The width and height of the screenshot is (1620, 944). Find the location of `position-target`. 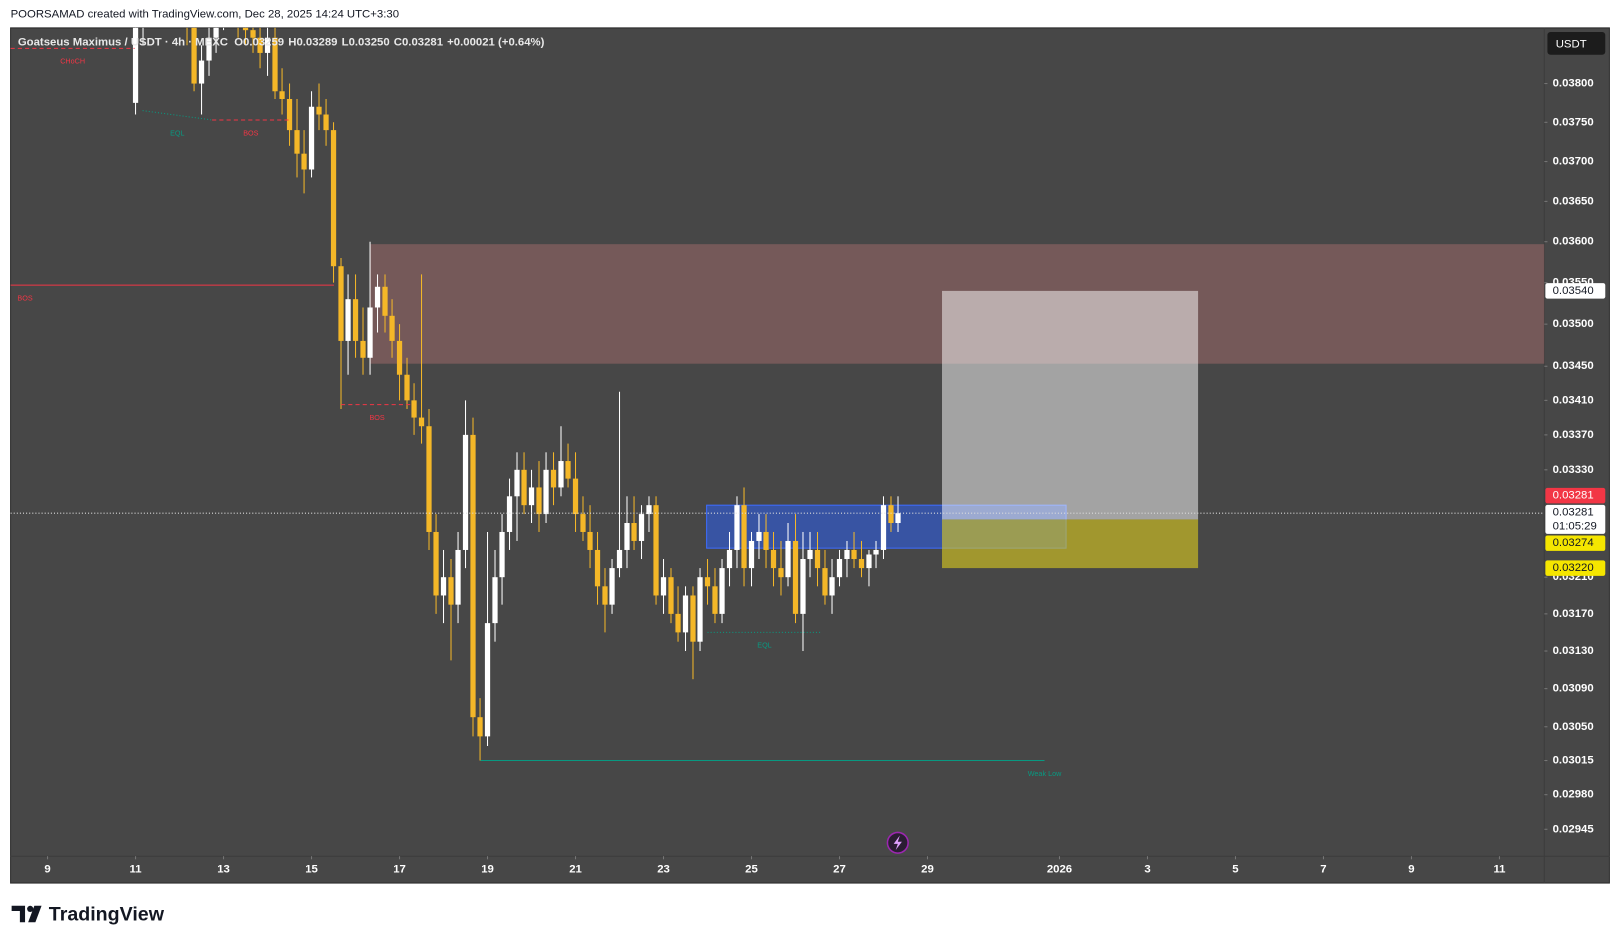

position-target is located at coordinates (1070, 405).